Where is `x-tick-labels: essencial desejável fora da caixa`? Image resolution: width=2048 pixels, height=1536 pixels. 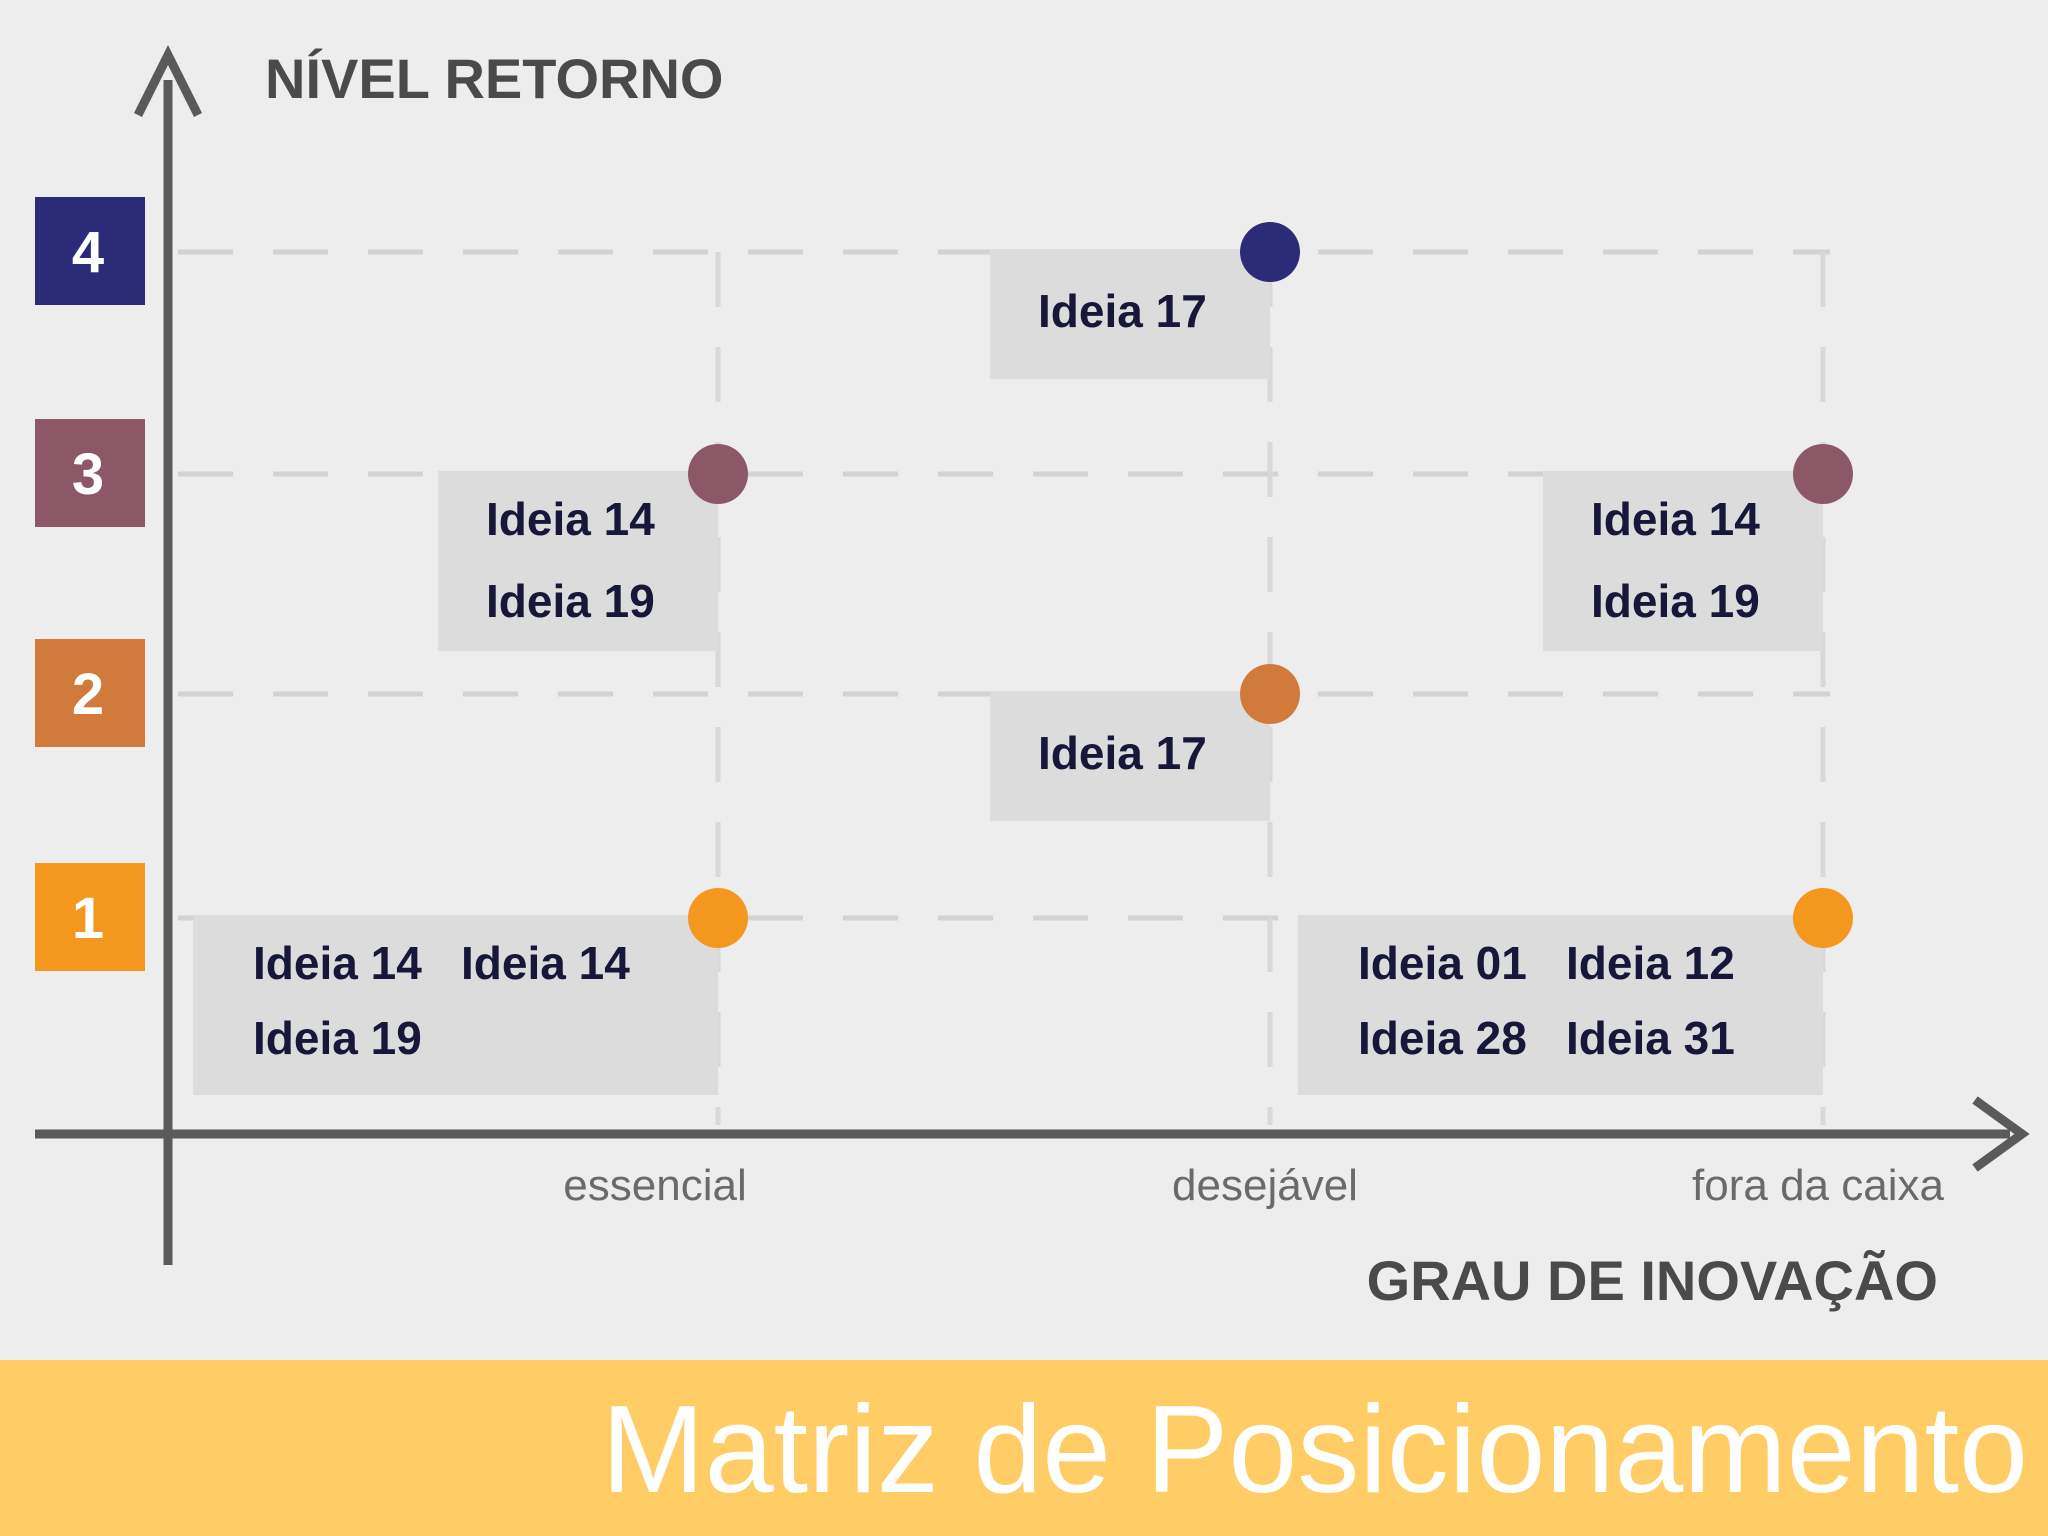
x-tick-labels: essencial desejável fora da caixa is located at coordinates (1253, 1185).